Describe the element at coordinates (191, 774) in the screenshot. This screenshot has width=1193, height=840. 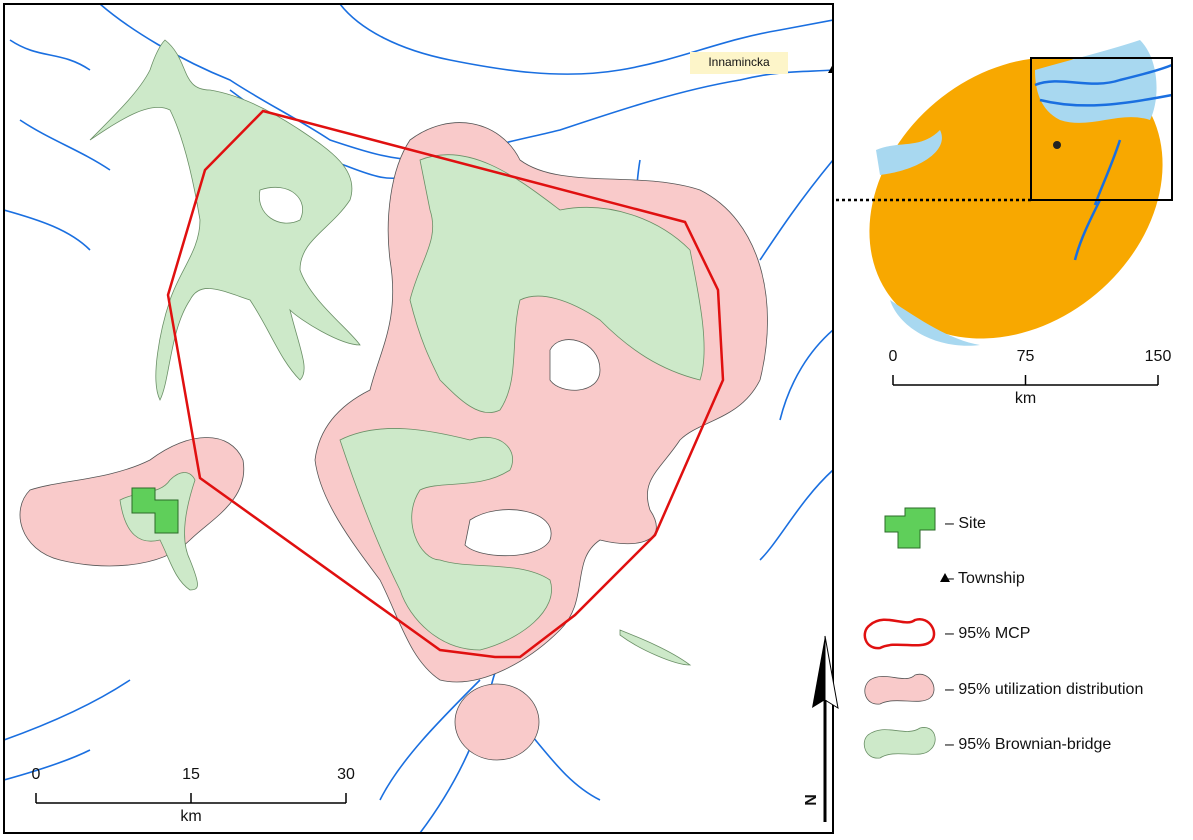
I see `scale-label: 15` at that location.